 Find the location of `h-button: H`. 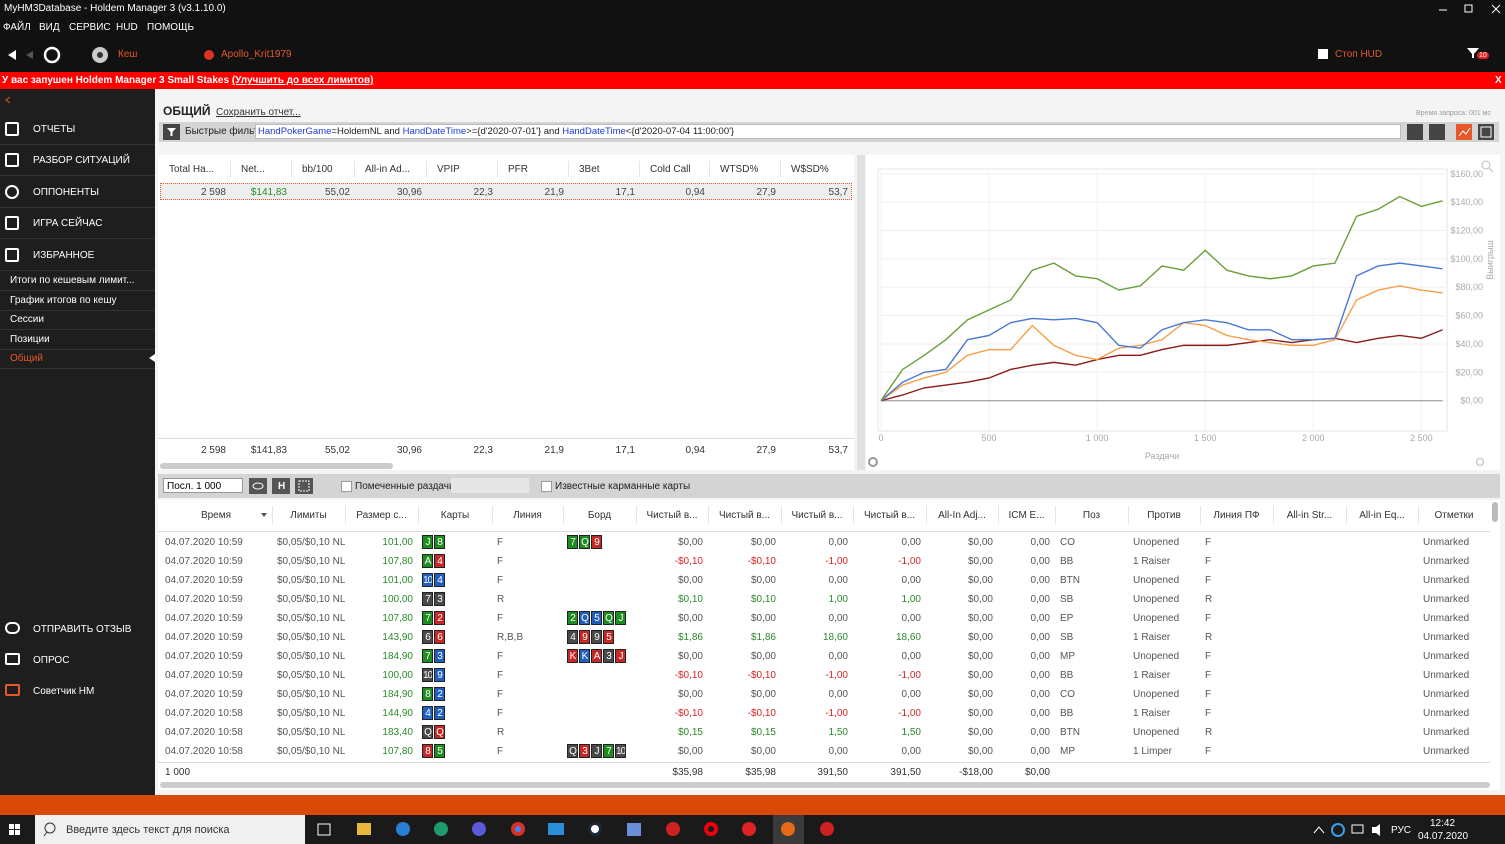

h-button: H is located at coordinates (282, 486).